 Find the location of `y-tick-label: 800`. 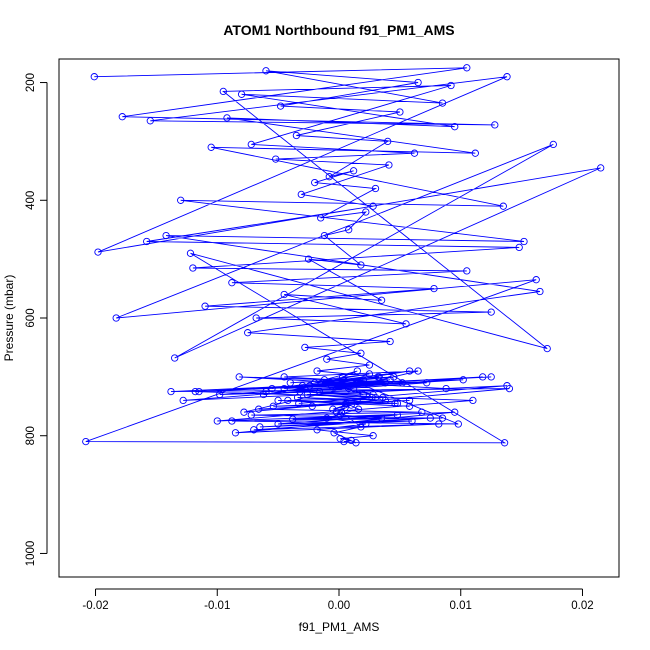

y-tick-label: 800 is located at coordinates (31, 435).